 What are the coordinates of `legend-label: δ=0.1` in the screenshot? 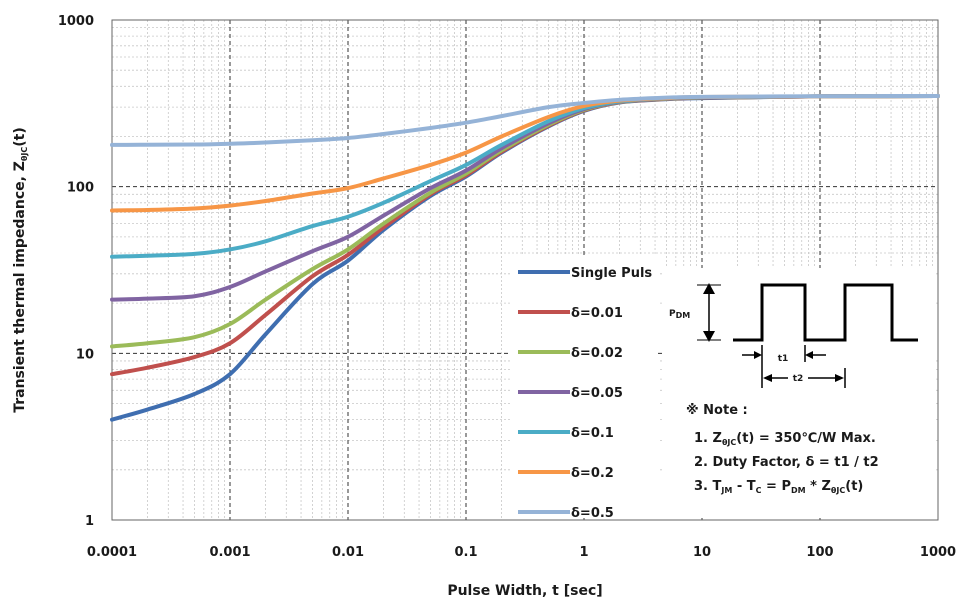 It's located at (592, 433).